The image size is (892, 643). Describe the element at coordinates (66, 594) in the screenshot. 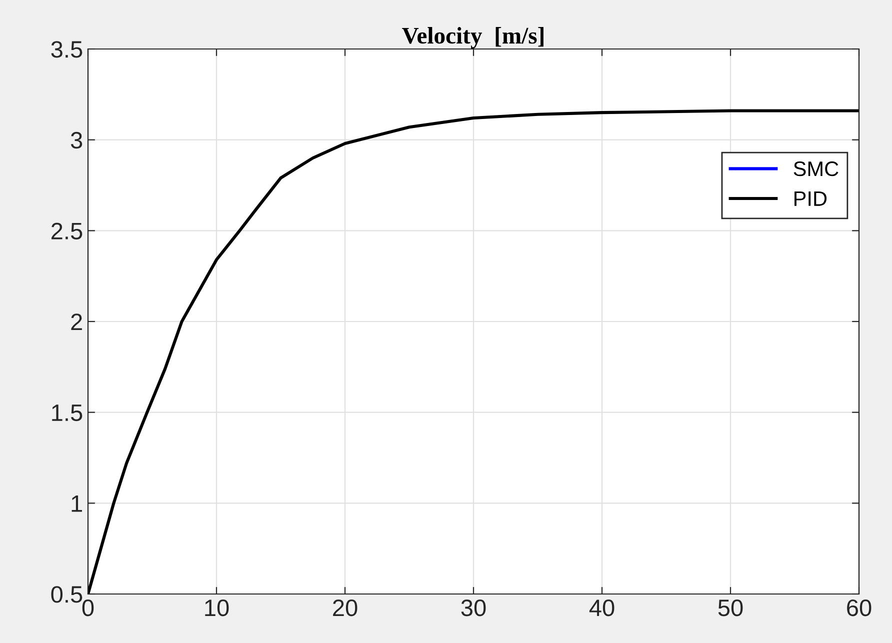

I see `y-tick-label: 0.5` at that location.